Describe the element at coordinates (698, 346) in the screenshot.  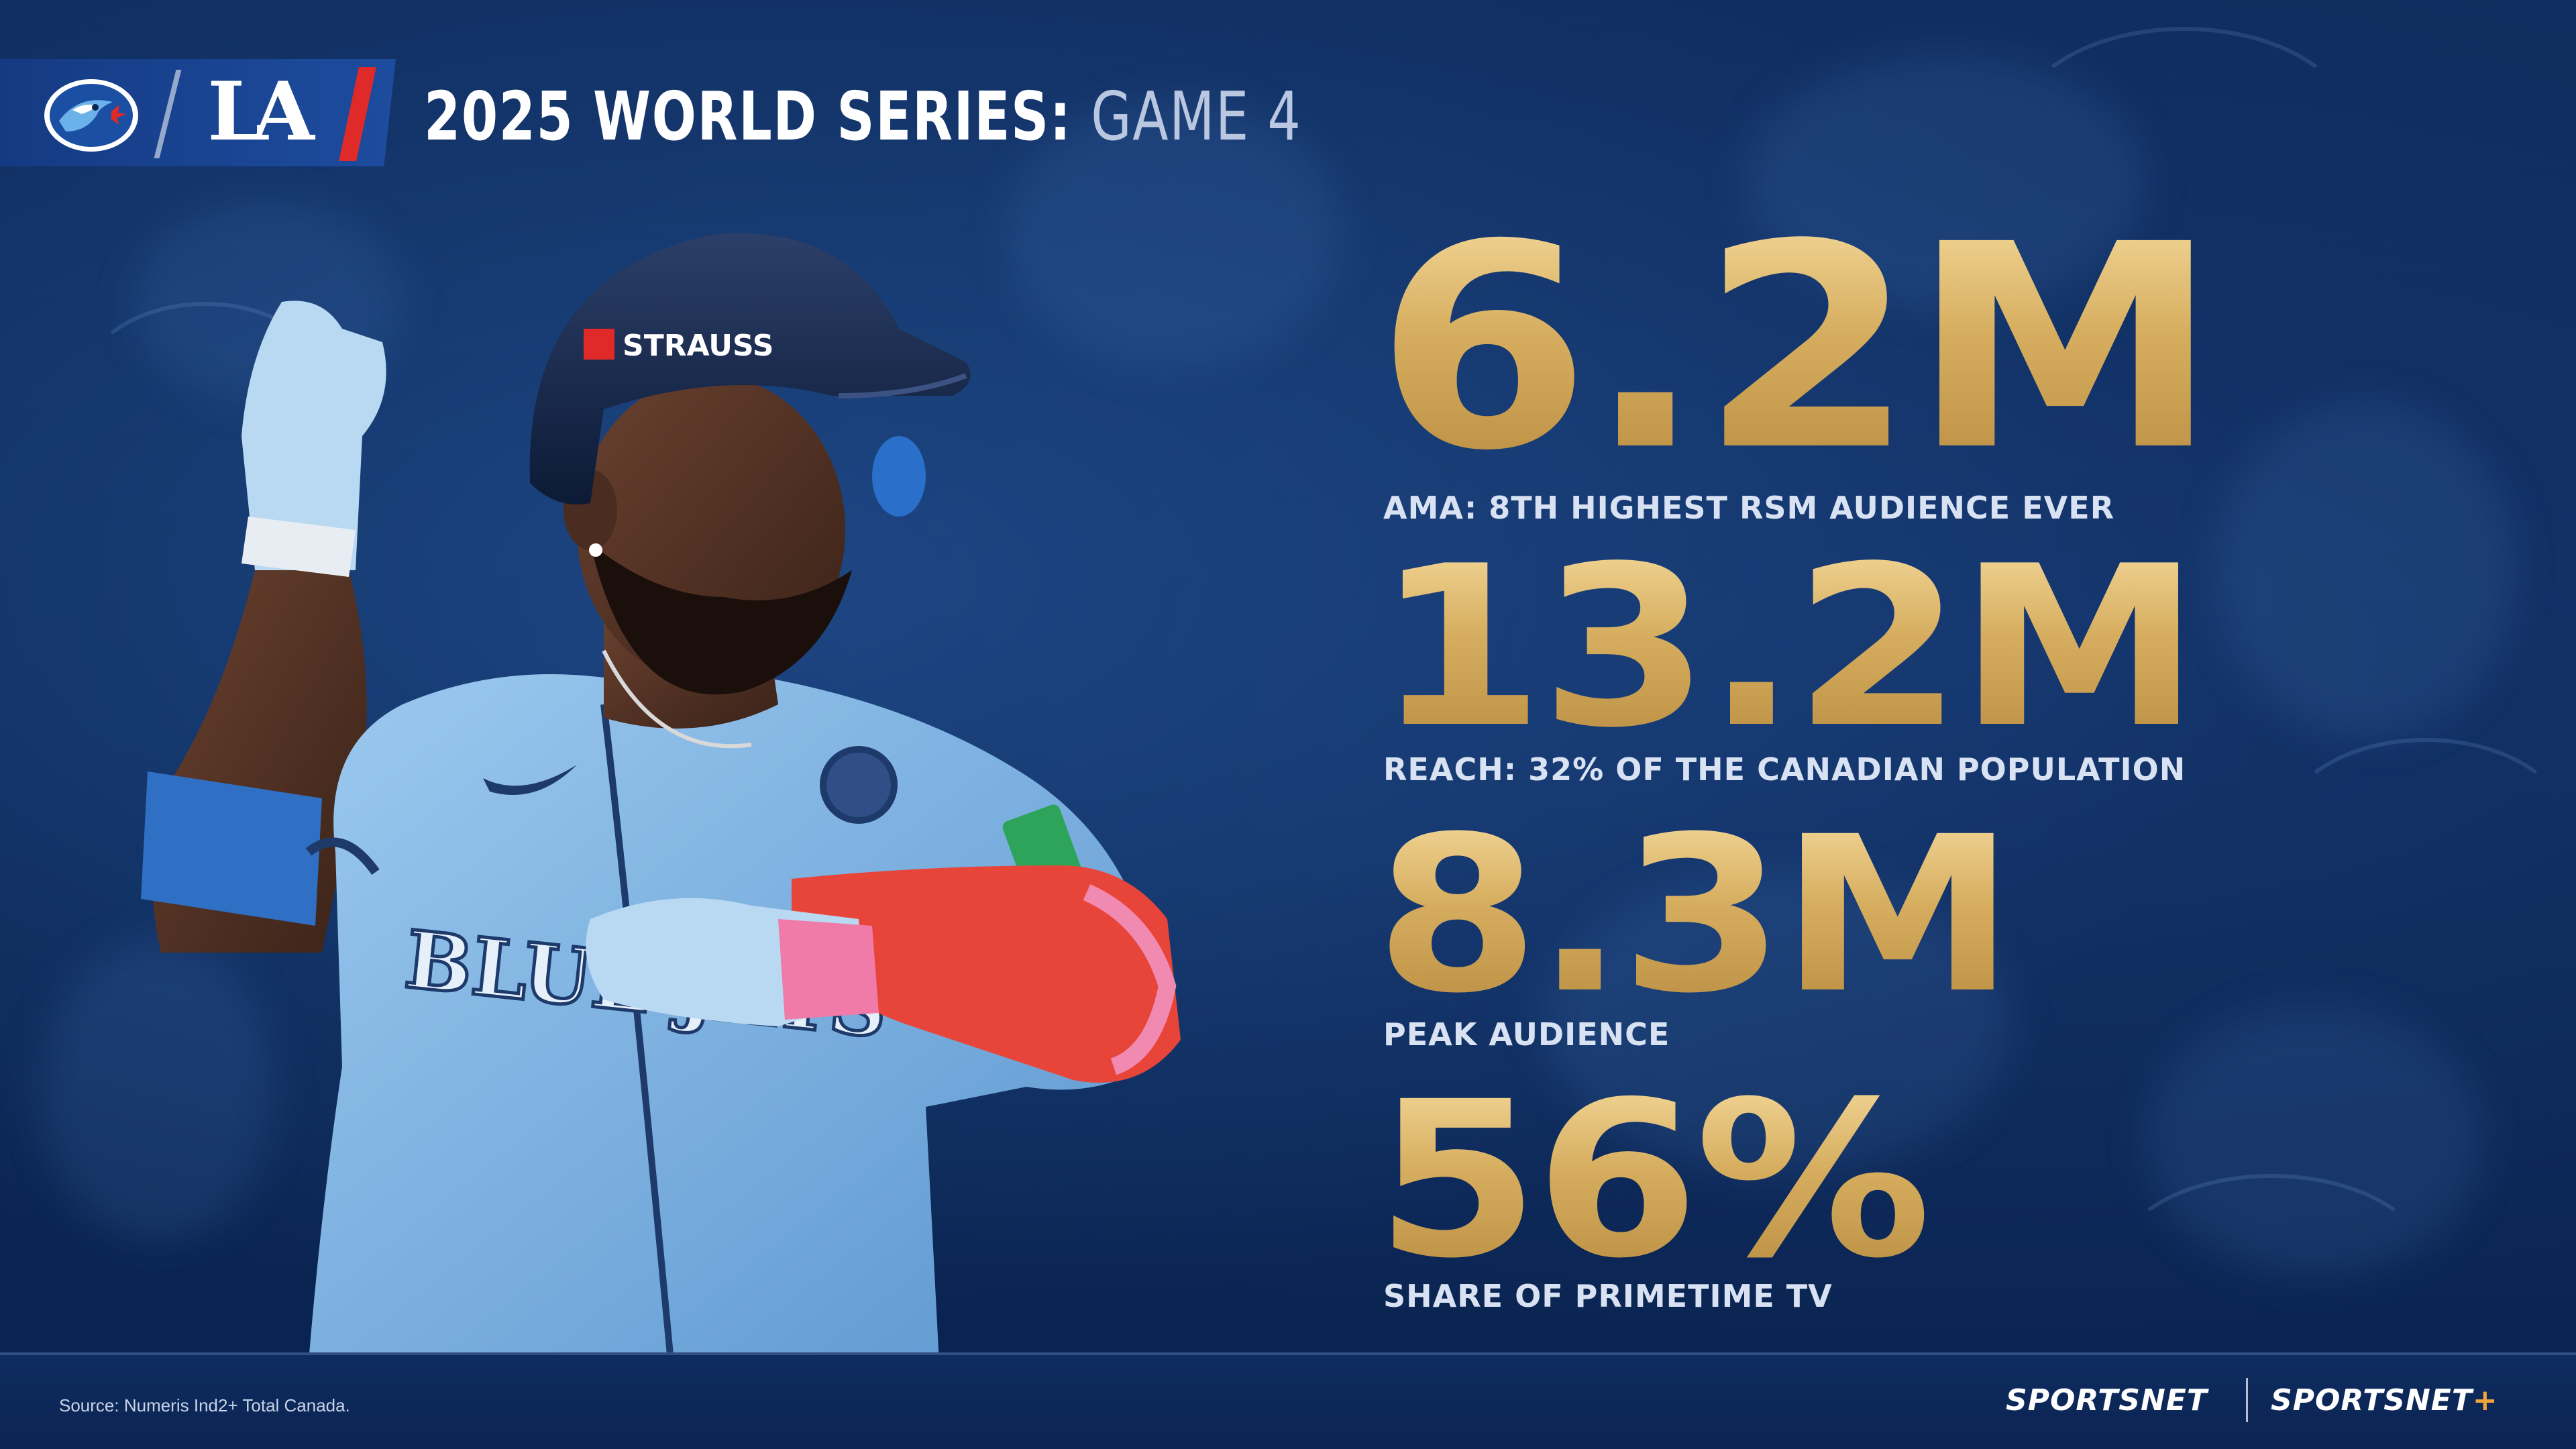
I see `helmet-sponsor: STRAUSS` at that location.